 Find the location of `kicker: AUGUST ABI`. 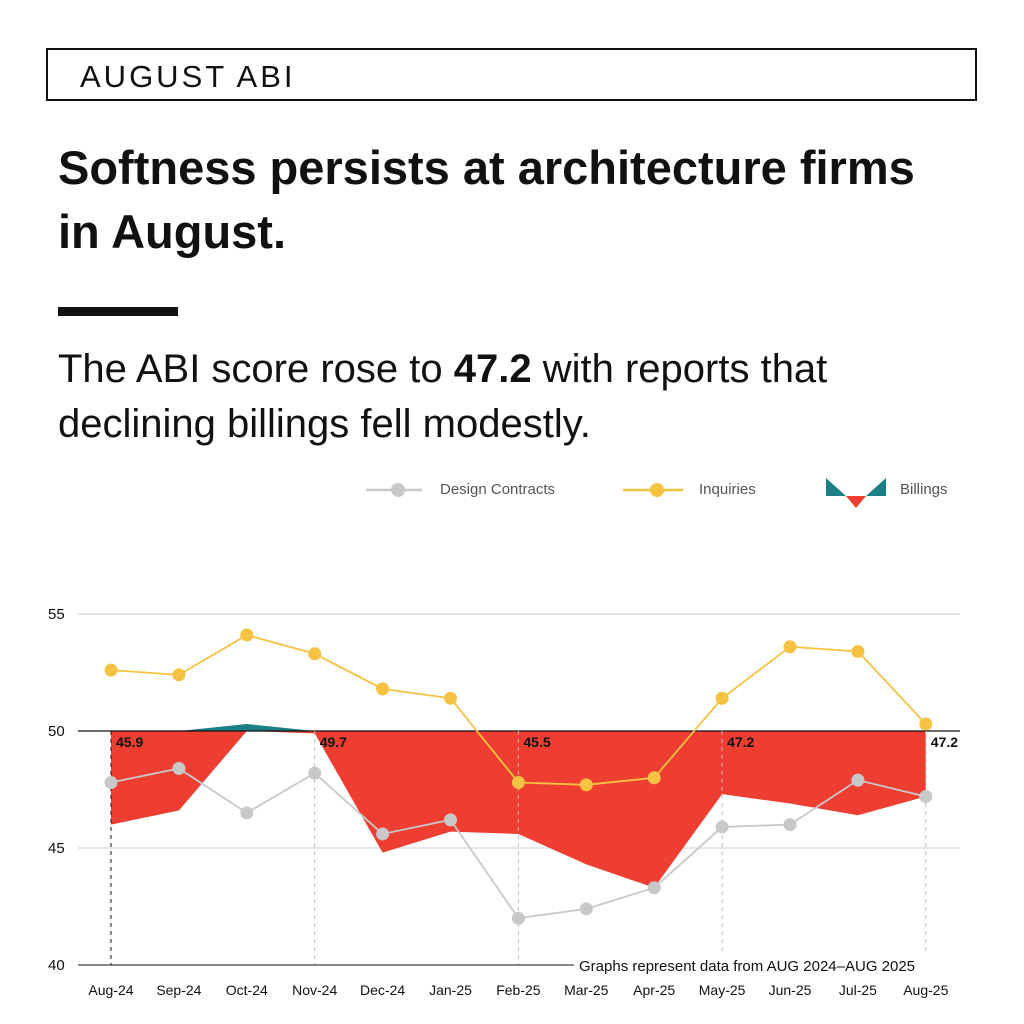

kicker: AUGUST ABI is located at coordinates (188, 76).